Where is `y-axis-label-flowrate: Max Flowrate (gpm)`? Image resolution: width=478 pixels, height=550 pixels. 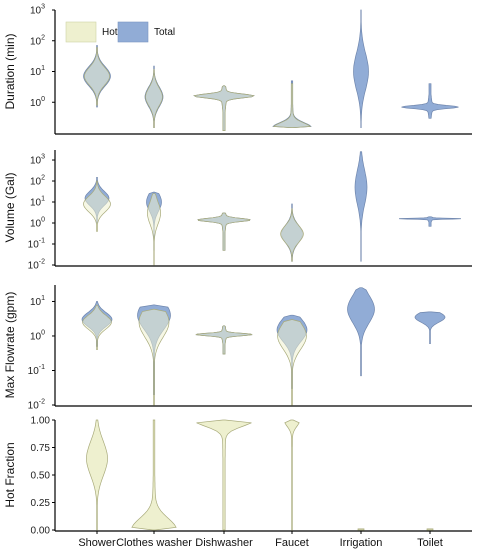 y-axis-label-flowrate: Max Flowrate (gpm) is located at coordinates (10, 345).